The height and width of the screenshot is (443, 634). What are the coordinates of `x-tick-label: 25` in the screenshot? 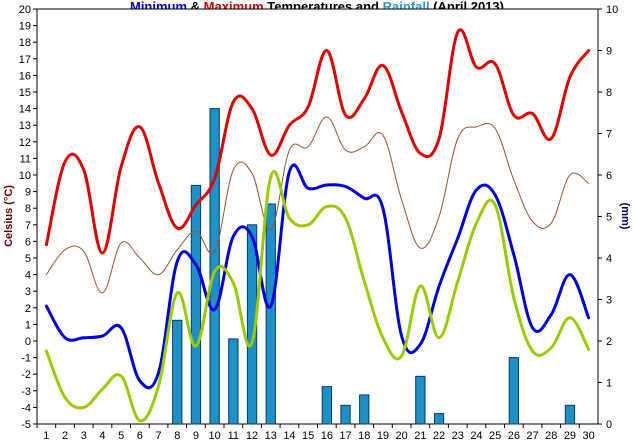 It's located at (495, 436).